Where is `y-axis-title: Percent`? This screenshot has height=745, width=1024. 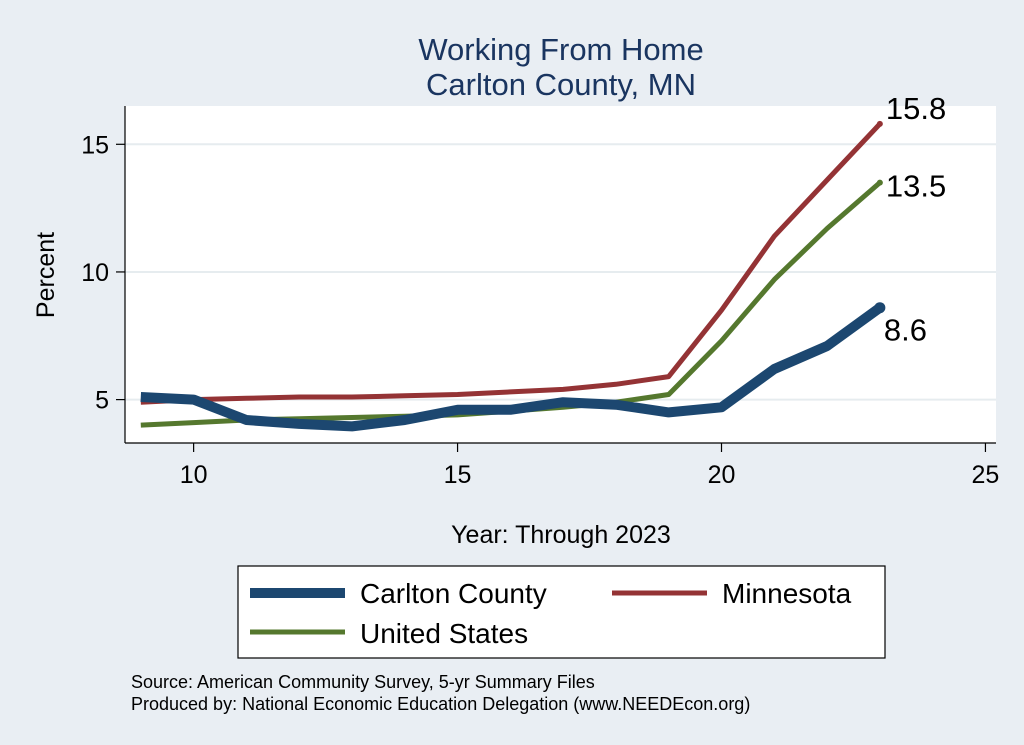 y-axis-title: Percent is located at coordinates (46, 275).